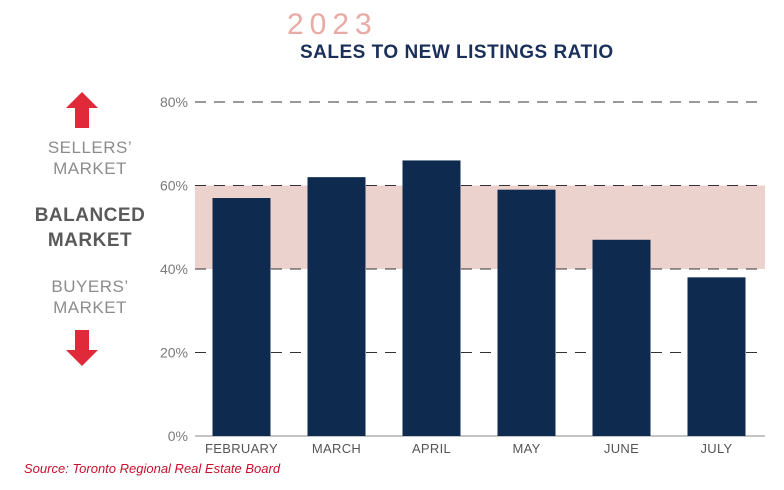 The height and width of the screenshot is (490, 784). Describe the element at coordinates (90, 240) in the screenshot. I see `balanced-line-2: MARKET` at that location.